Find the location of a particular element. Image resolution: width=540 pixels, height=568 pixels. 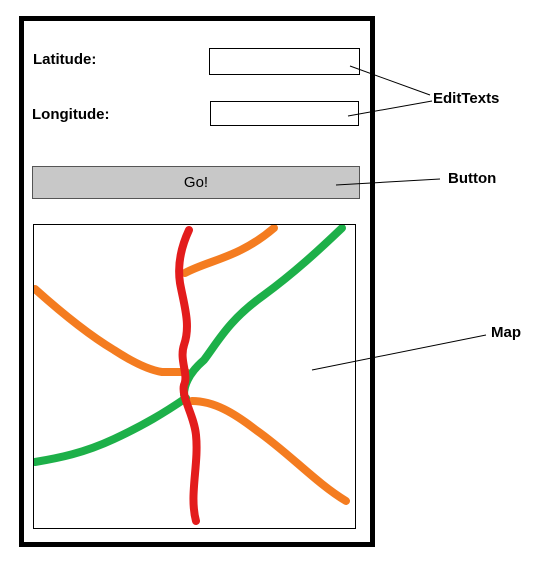

button-annotation: Button is located at coordinates (472, 178).